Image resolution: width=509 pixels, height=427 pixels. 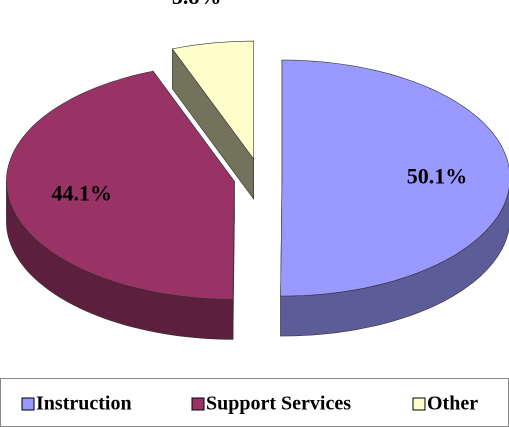 I want to click on legend-label: Instruction, so click(x=84, y=404).